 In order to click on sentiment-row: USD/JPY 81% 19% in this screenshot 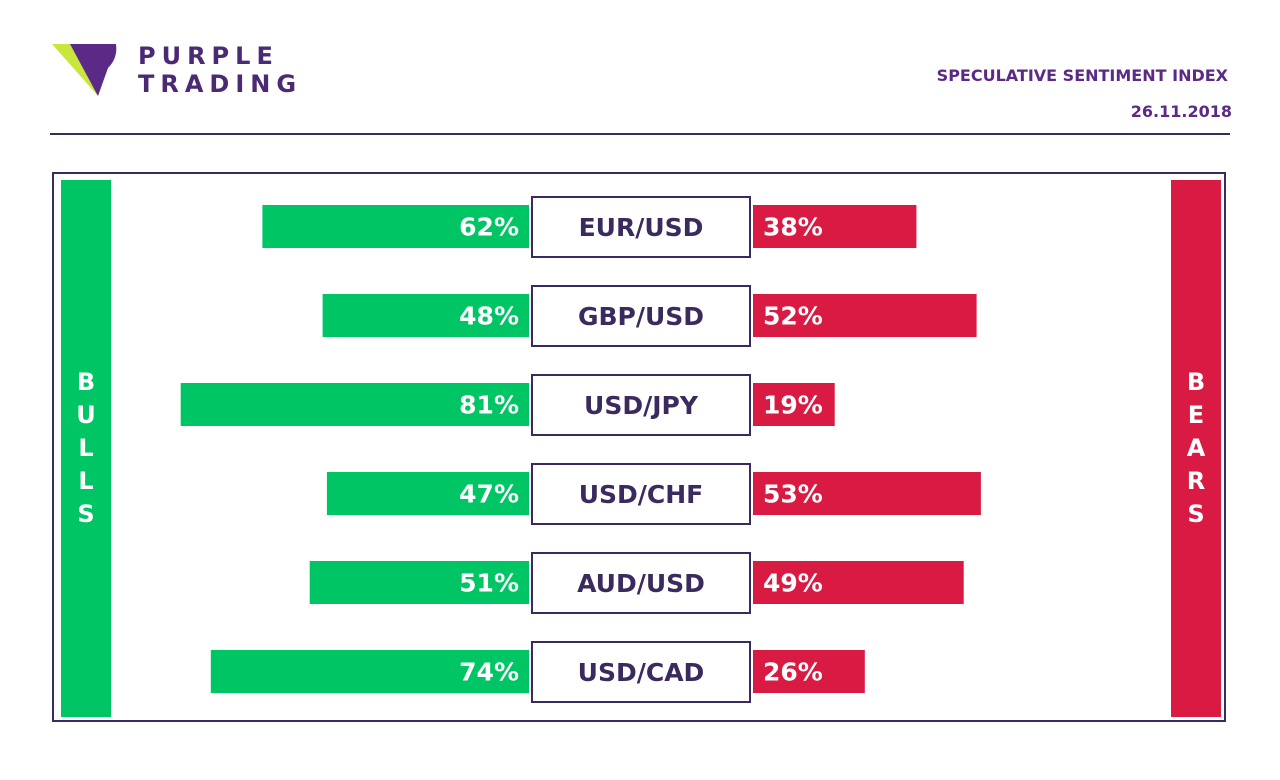, I will do `click(507, 405)`.